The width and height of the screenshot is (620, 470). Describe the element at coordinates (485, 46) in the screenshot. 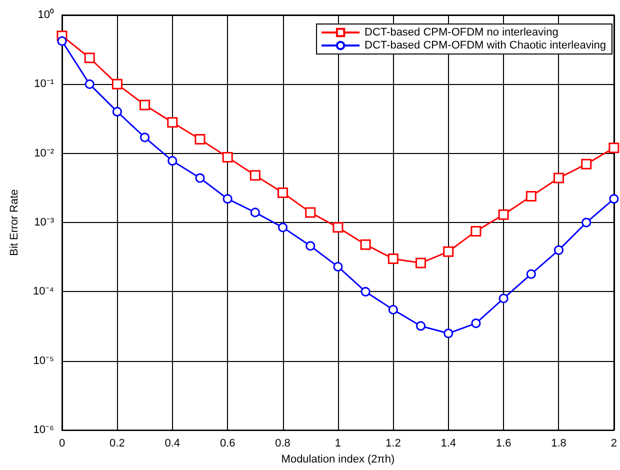

I see `legend-label: DCT-based CPM-OFDM with Chaotic interleaving` at that location.